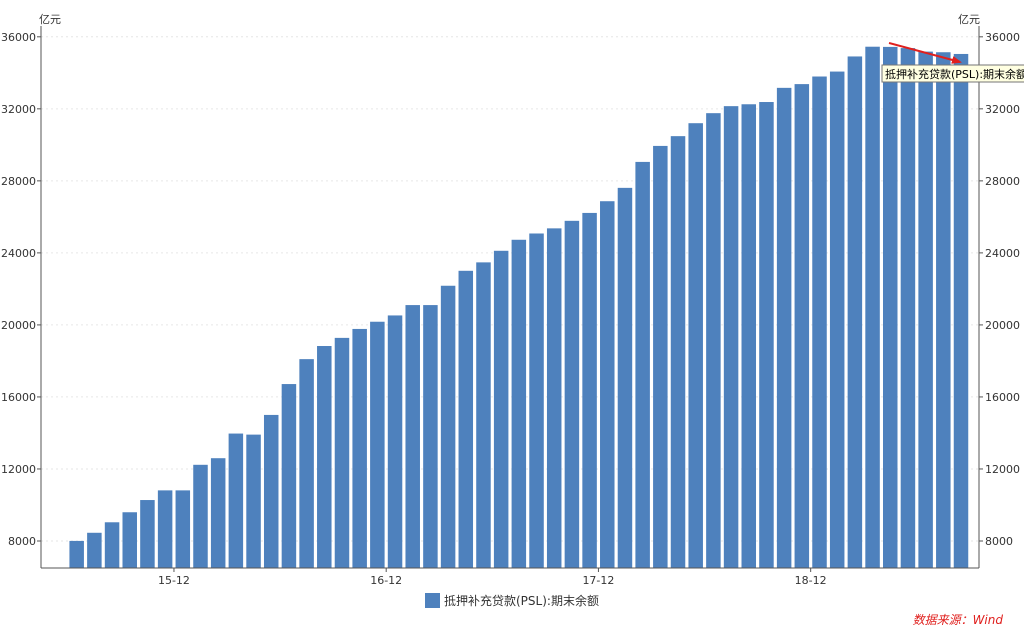 The image size is (1024, 636). I want to click on data-tooltip: 抵押补充贷款(PSL):期末余额 35, so click(952, 73).